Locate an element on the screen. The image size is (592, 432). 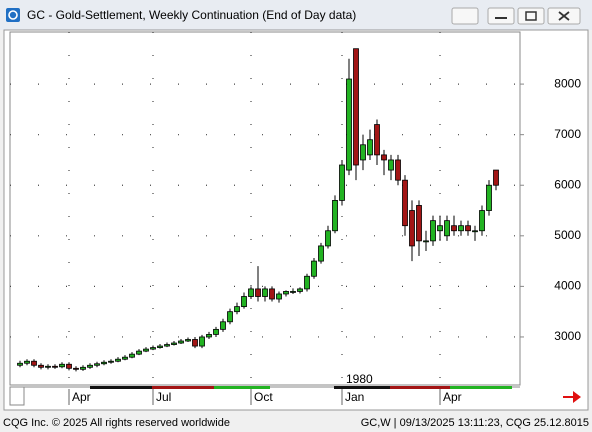
y-tick-label: 6000 is located at coordinates (567, 184).